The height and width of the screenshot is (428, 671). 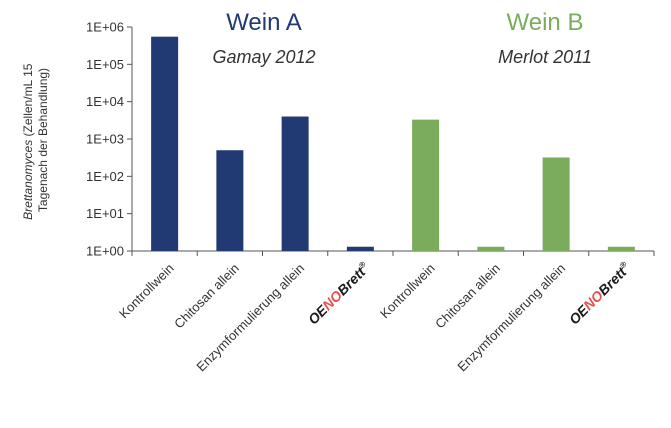 I want to click on y-axis-label-italic: Brettanomyces, so click(x=28, y=180).